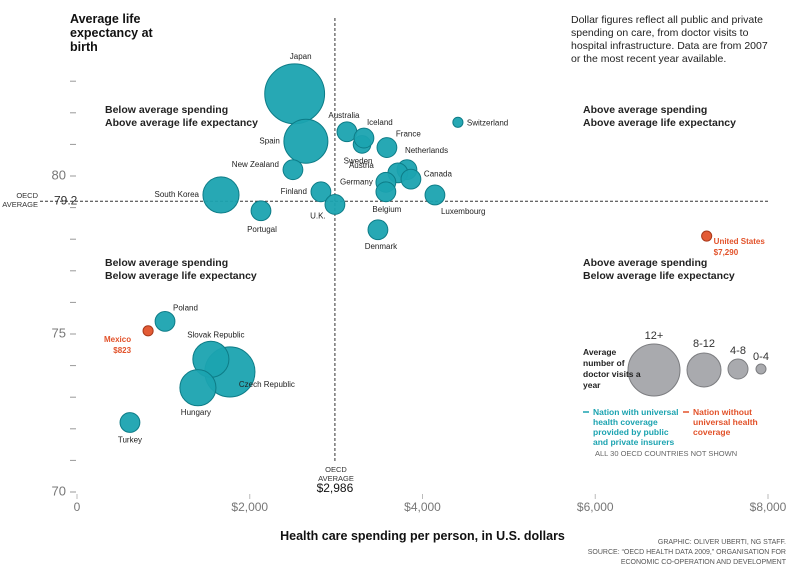 This screenshot has width=800, height=579. What do you see at coordinates (267, 384) in the screenshot?
I see `country-label: Czech Republic` at bounding box center [267, 384].